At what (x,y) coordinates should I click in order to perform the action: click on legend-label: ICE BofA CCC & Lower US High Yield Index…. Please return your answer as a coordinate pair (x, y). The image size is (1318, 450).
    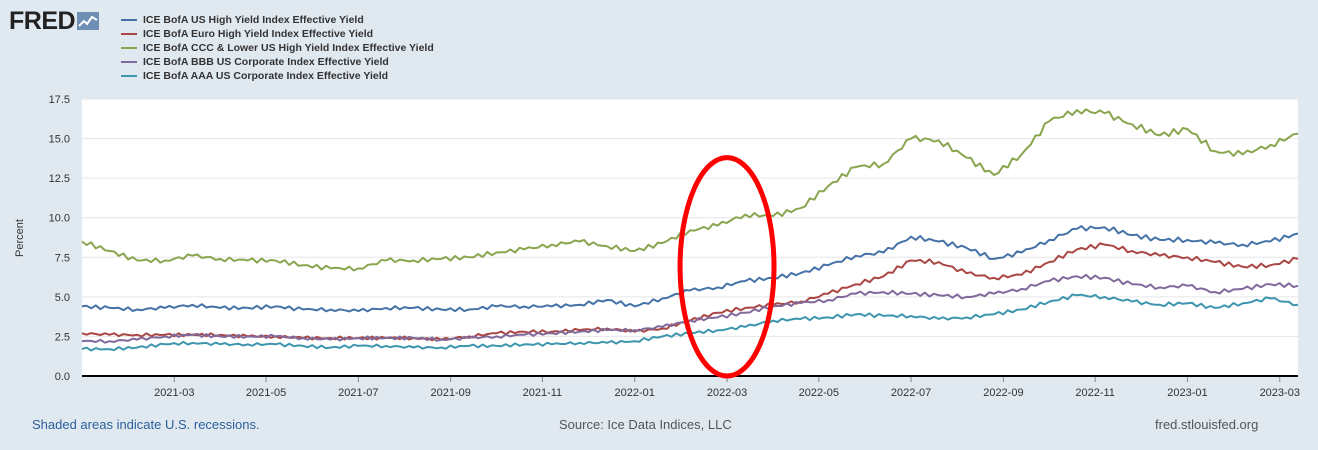
    Looking at the image, I should click on (288, 48).